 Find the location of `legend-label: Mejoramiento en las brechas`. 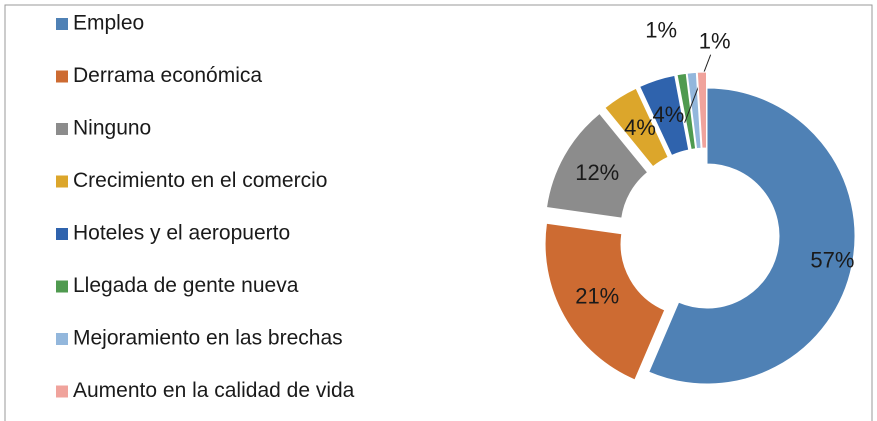

legend-label: Mejoramiento en las brechas is located at coordinates (208, 338).